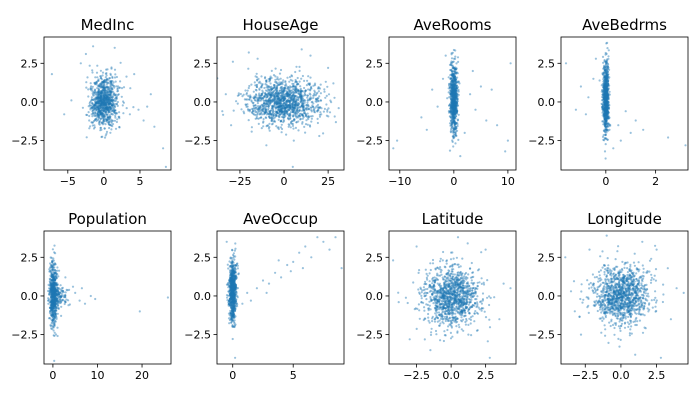 This screenshot has height=400, width=700. I want to click on subplot-title: MedInc, so click(108, 25).